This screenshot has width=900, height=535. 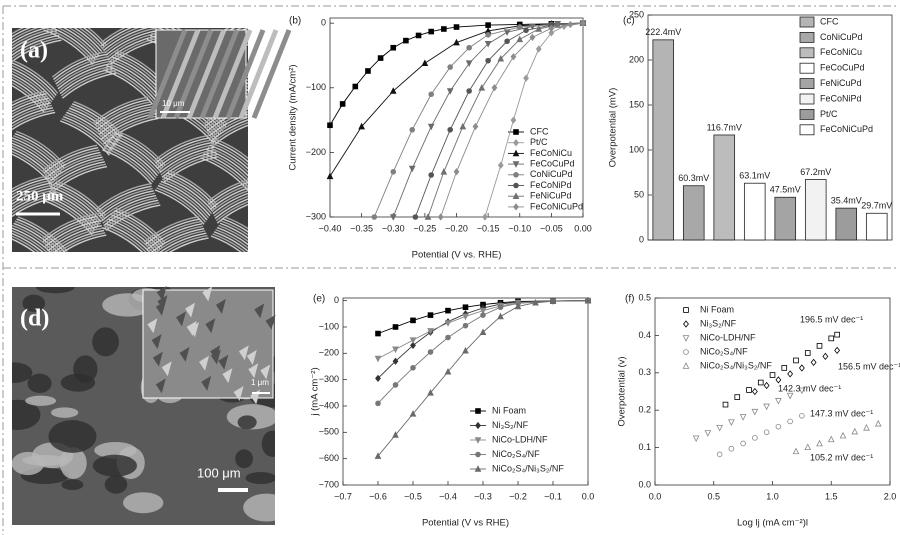 I want to click on annotation: 142.3 mV dec⁻¹, so click(x=809, y=388).